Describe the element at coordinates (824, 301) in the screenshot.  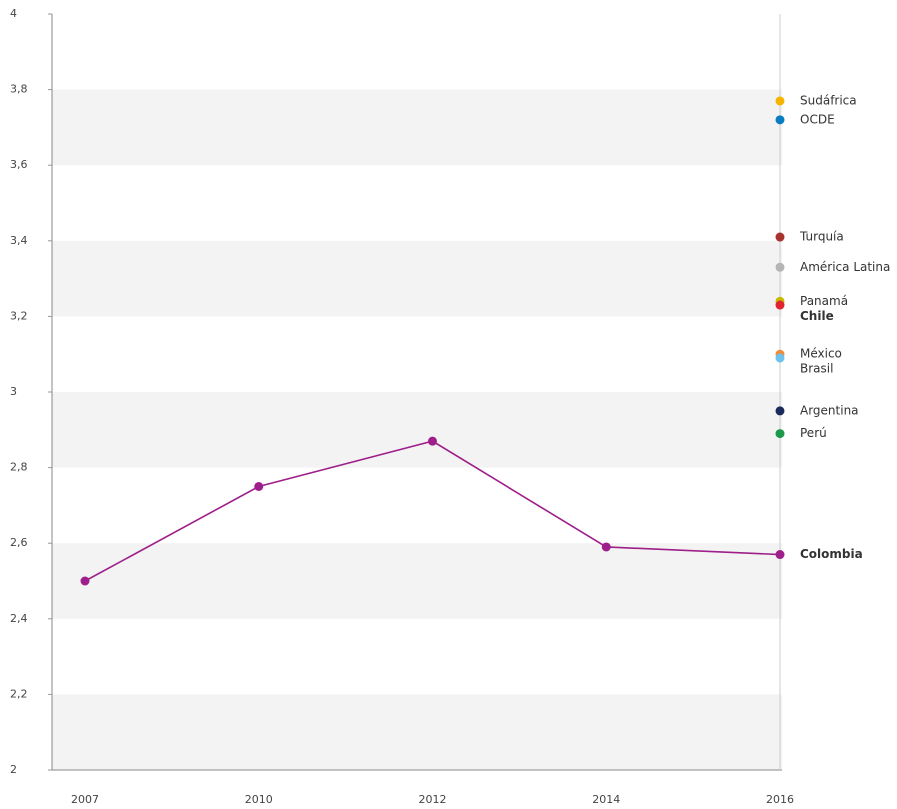
I see `legend-label: Panamá` at that location.